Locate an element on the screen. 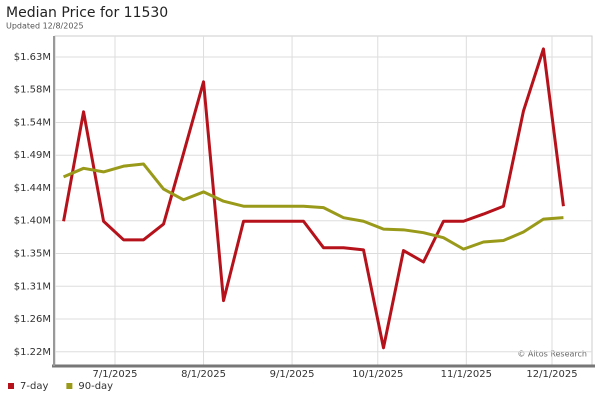 Image resolution: width=600 pixels, height=400 pixels. x-tick-label: 11/1/2025 is located at coordinates (466, 374).